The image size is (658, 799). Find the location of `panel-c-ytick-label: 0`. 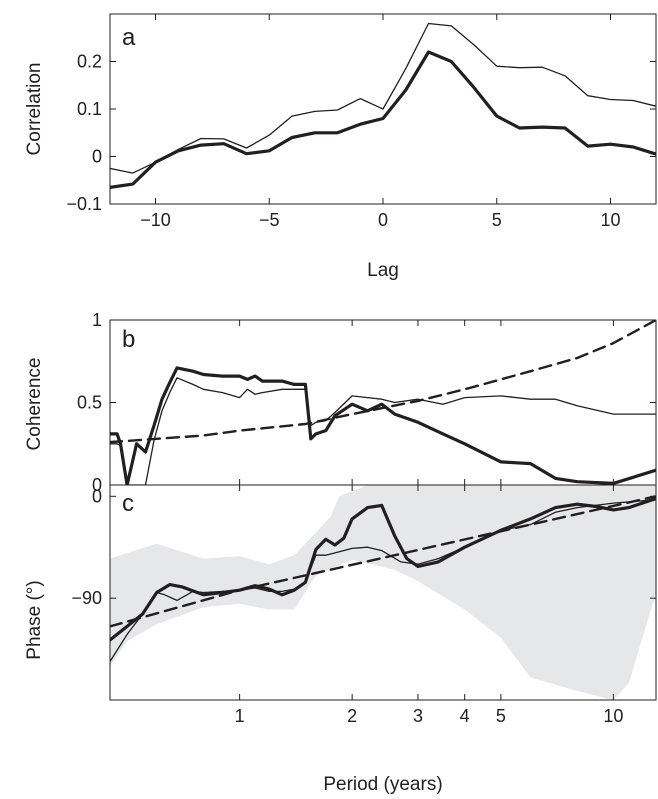

panel-c-ytick-label: 0 is located at coordinates (97, 496).